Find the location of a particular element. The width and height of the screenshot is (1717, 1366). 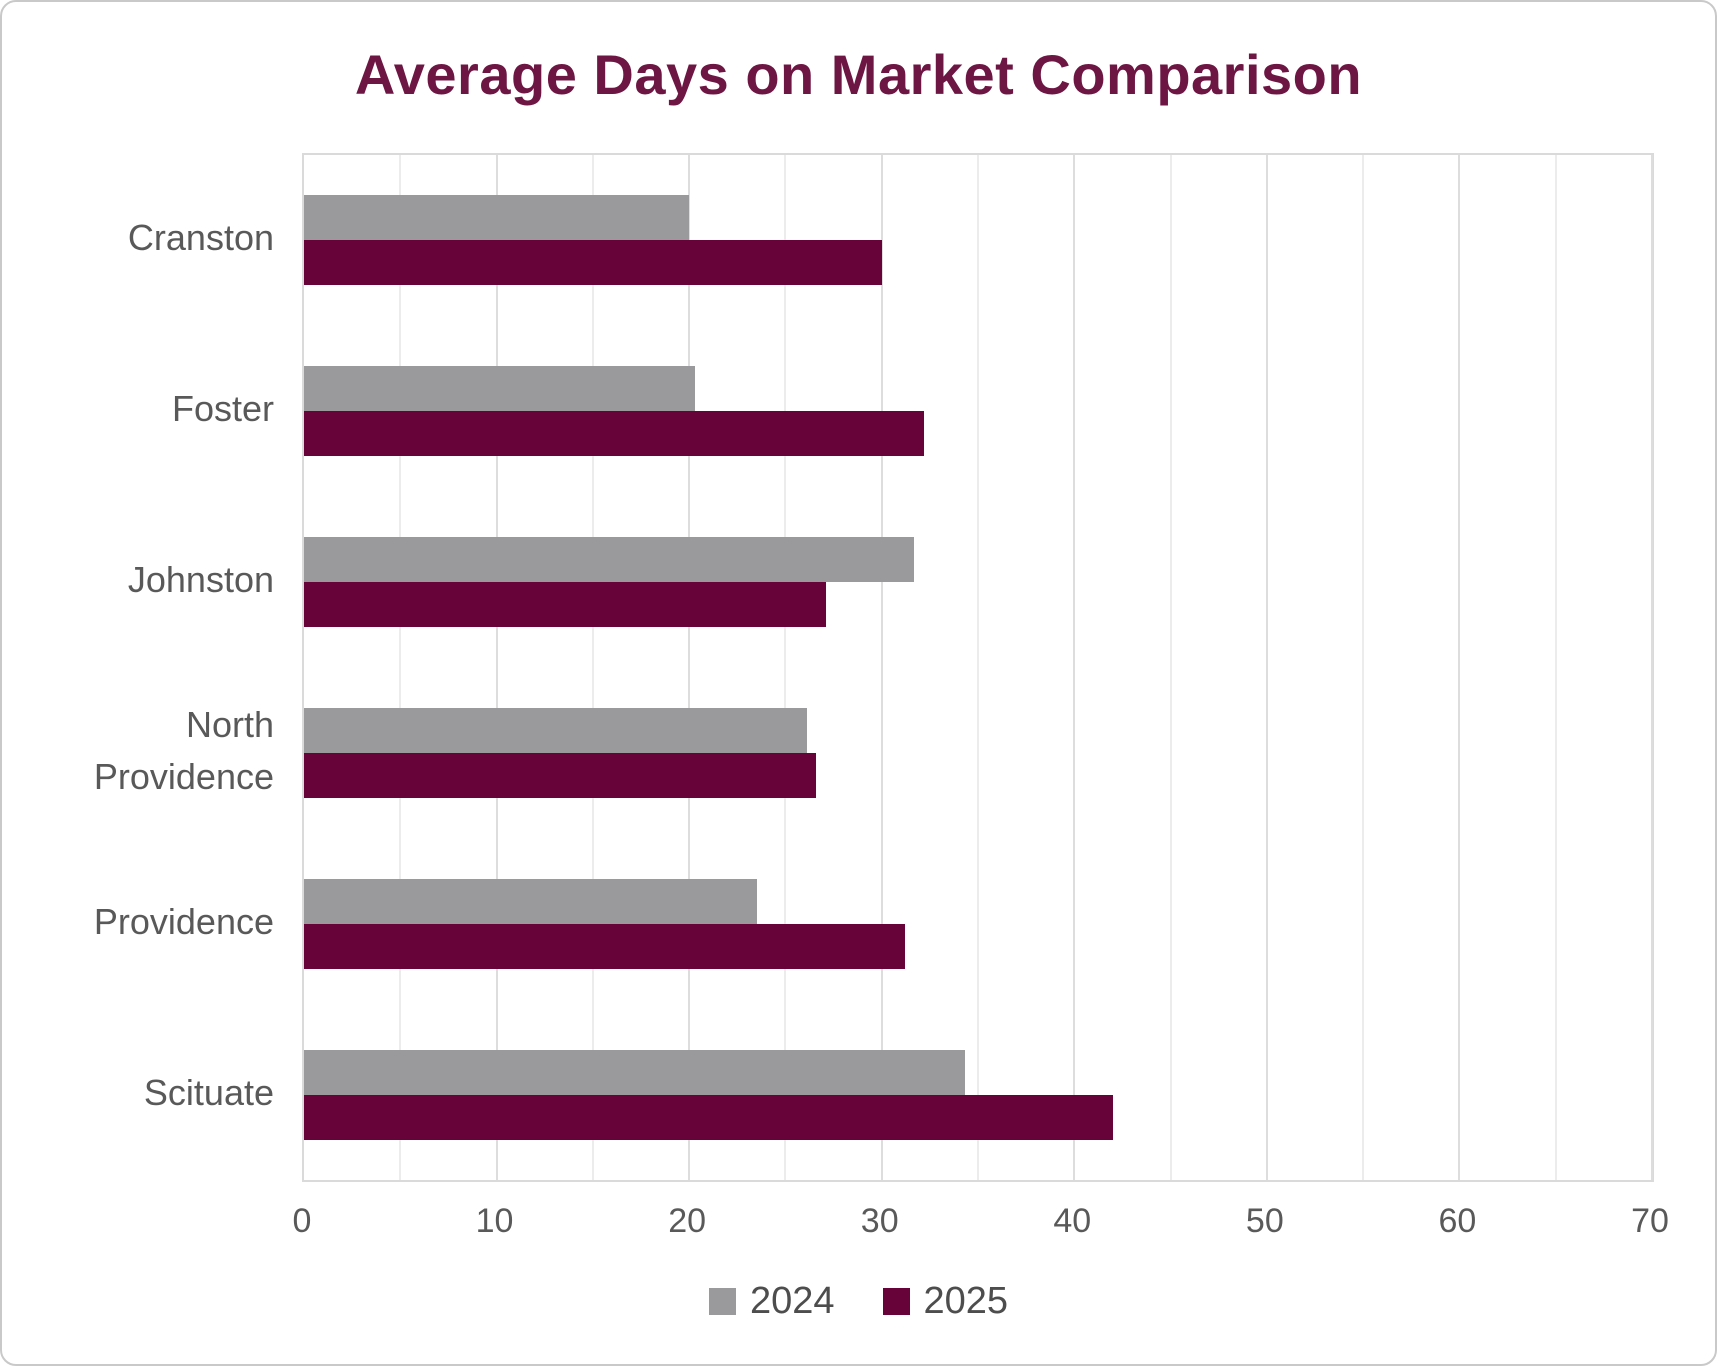

category-label-scituate: Scituate is located at coordinates (208, 1092).